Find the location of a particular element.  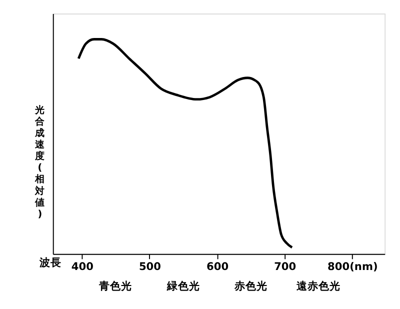

x-tick-label: 600 is located at coordinates (217, 266).